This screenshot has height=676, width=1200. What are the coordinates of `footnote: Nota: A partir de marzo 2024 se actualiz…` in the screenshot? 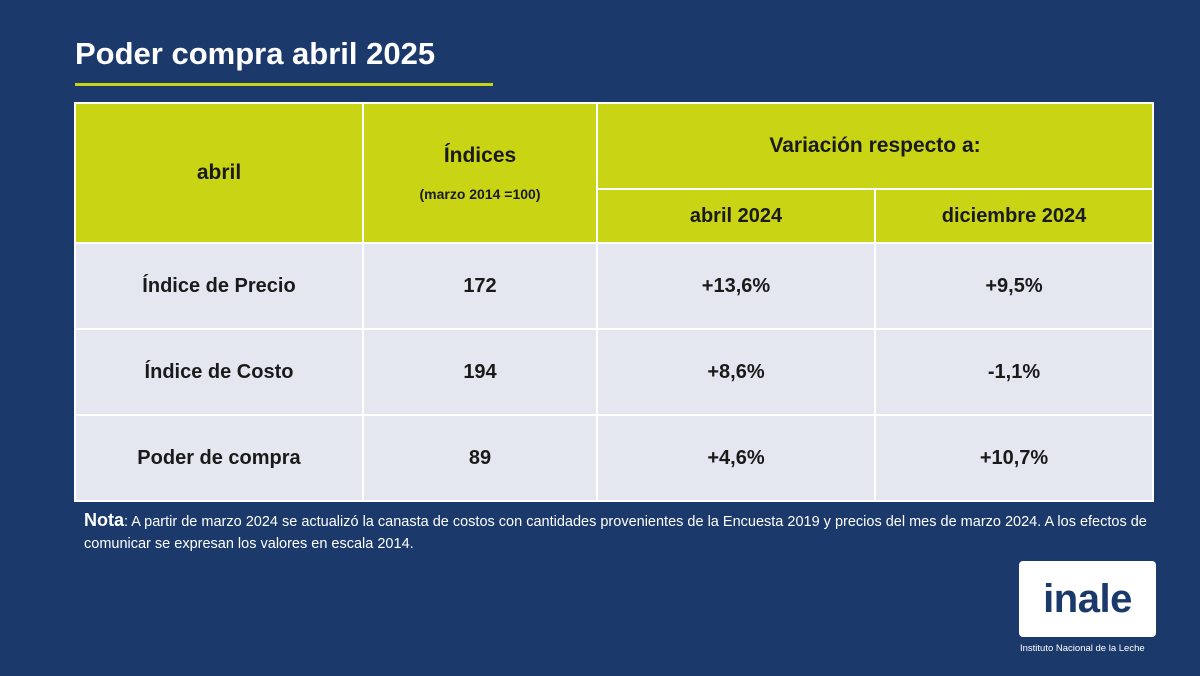 It's located at (621, 532).